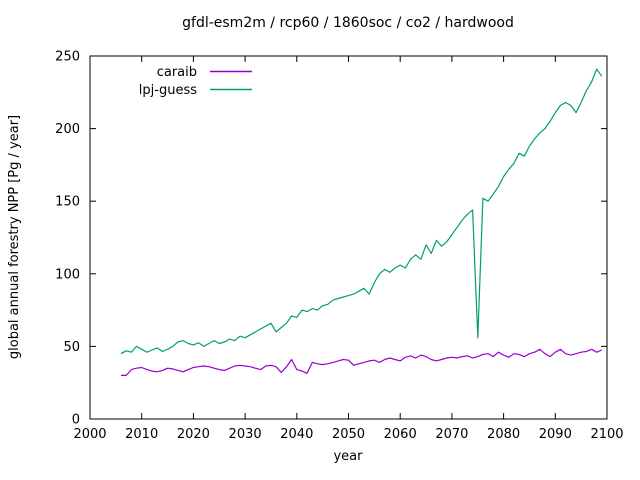 The height and width of the screenshot is (480, 640). What do you see at coordinates (168, 90) in the screenshot?
I see `legend-label-lpj-guess: lpj-guess` at bounding box center [168, 90].